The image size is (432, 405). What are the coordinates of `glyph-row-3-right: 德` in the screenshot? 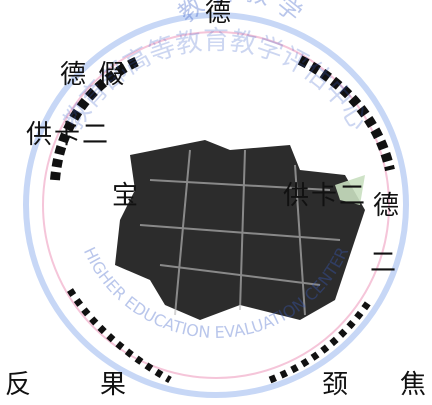 It's located at (387, 206).